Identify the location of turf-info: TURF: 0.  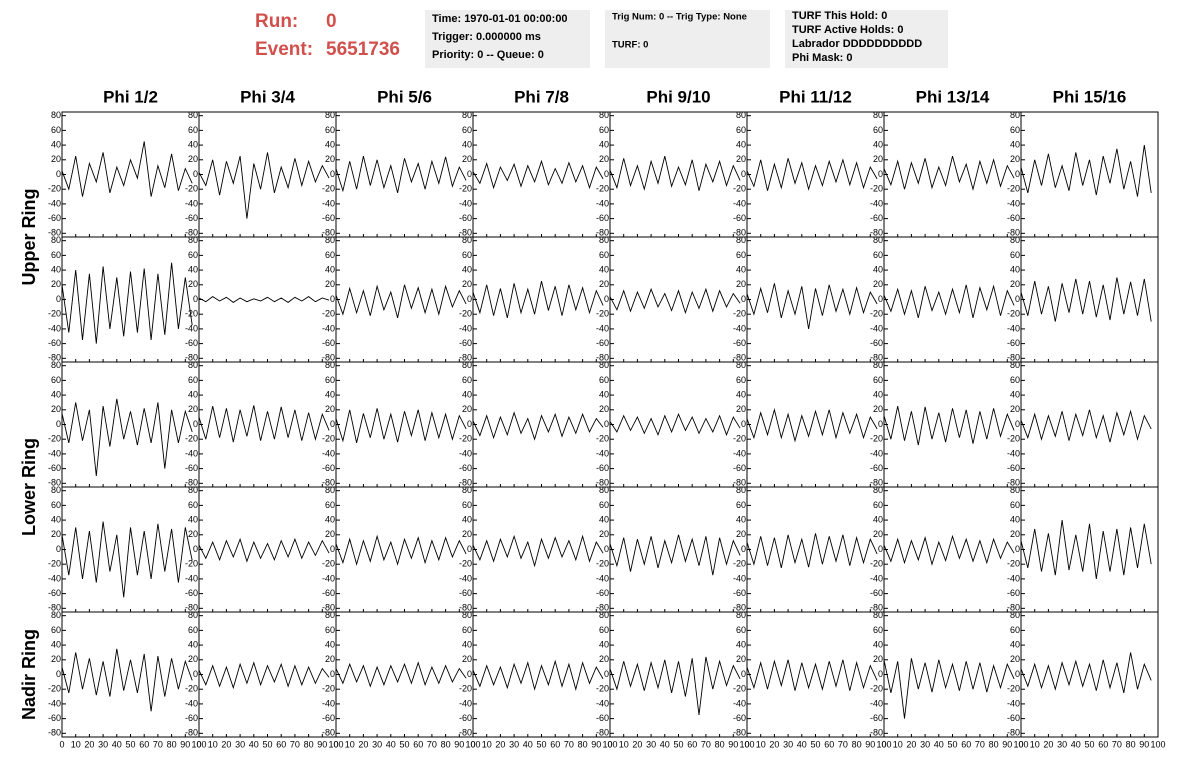
(630, 45).